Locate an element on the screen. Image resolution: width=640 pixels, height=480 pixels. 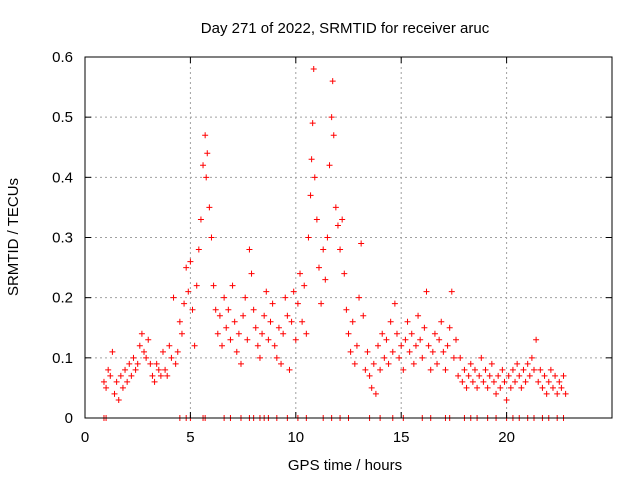
y-axis-label: SRMTID / TECUs is located at coordinates (13, 237).